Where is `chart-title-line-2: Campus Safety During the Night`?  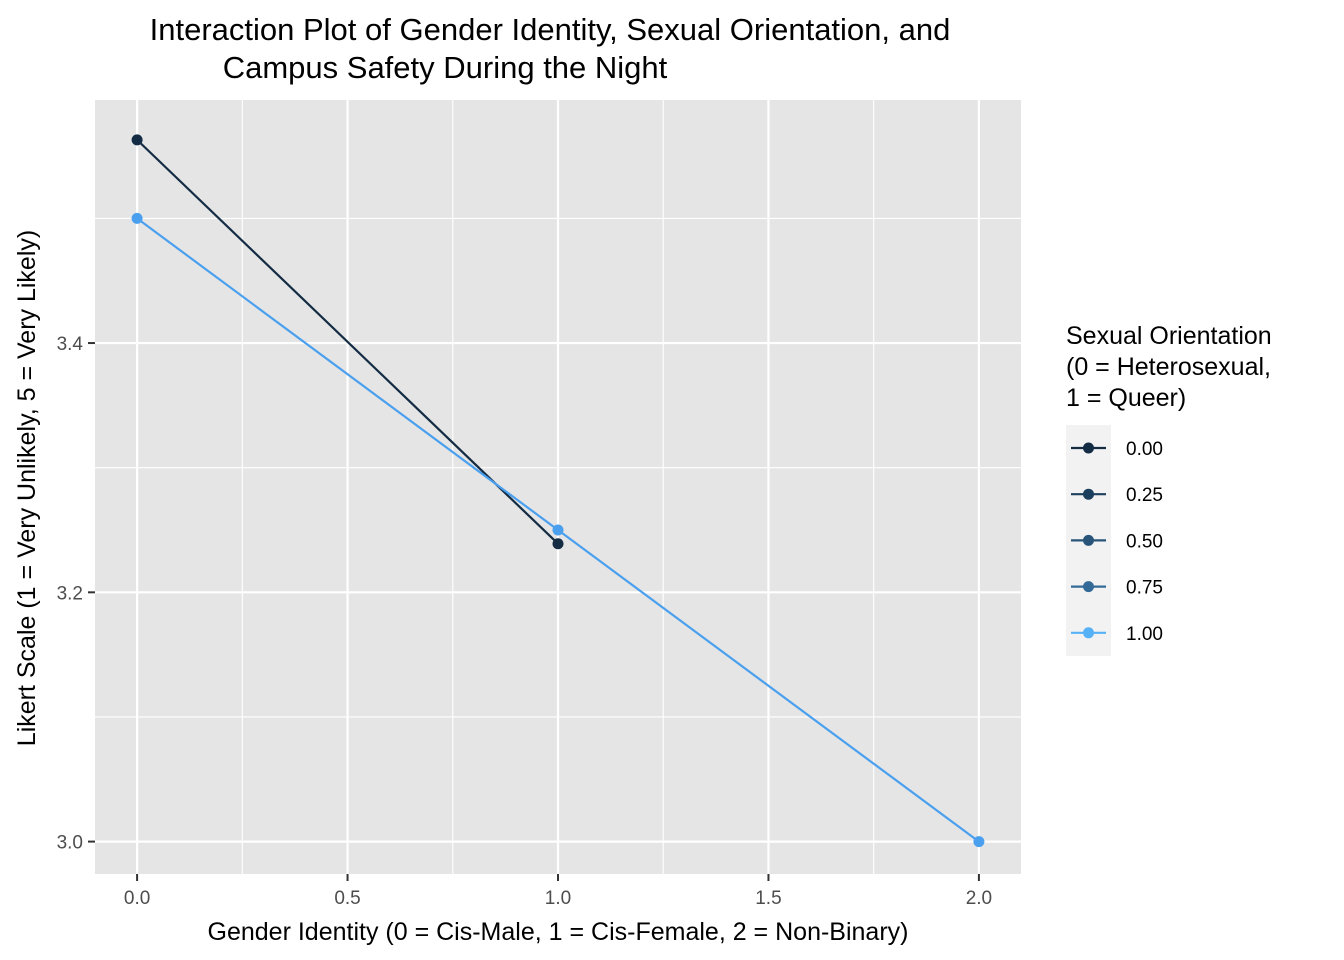 chart-title-line-2: Campus Safety During the Night is located at coordinates (445, 67).